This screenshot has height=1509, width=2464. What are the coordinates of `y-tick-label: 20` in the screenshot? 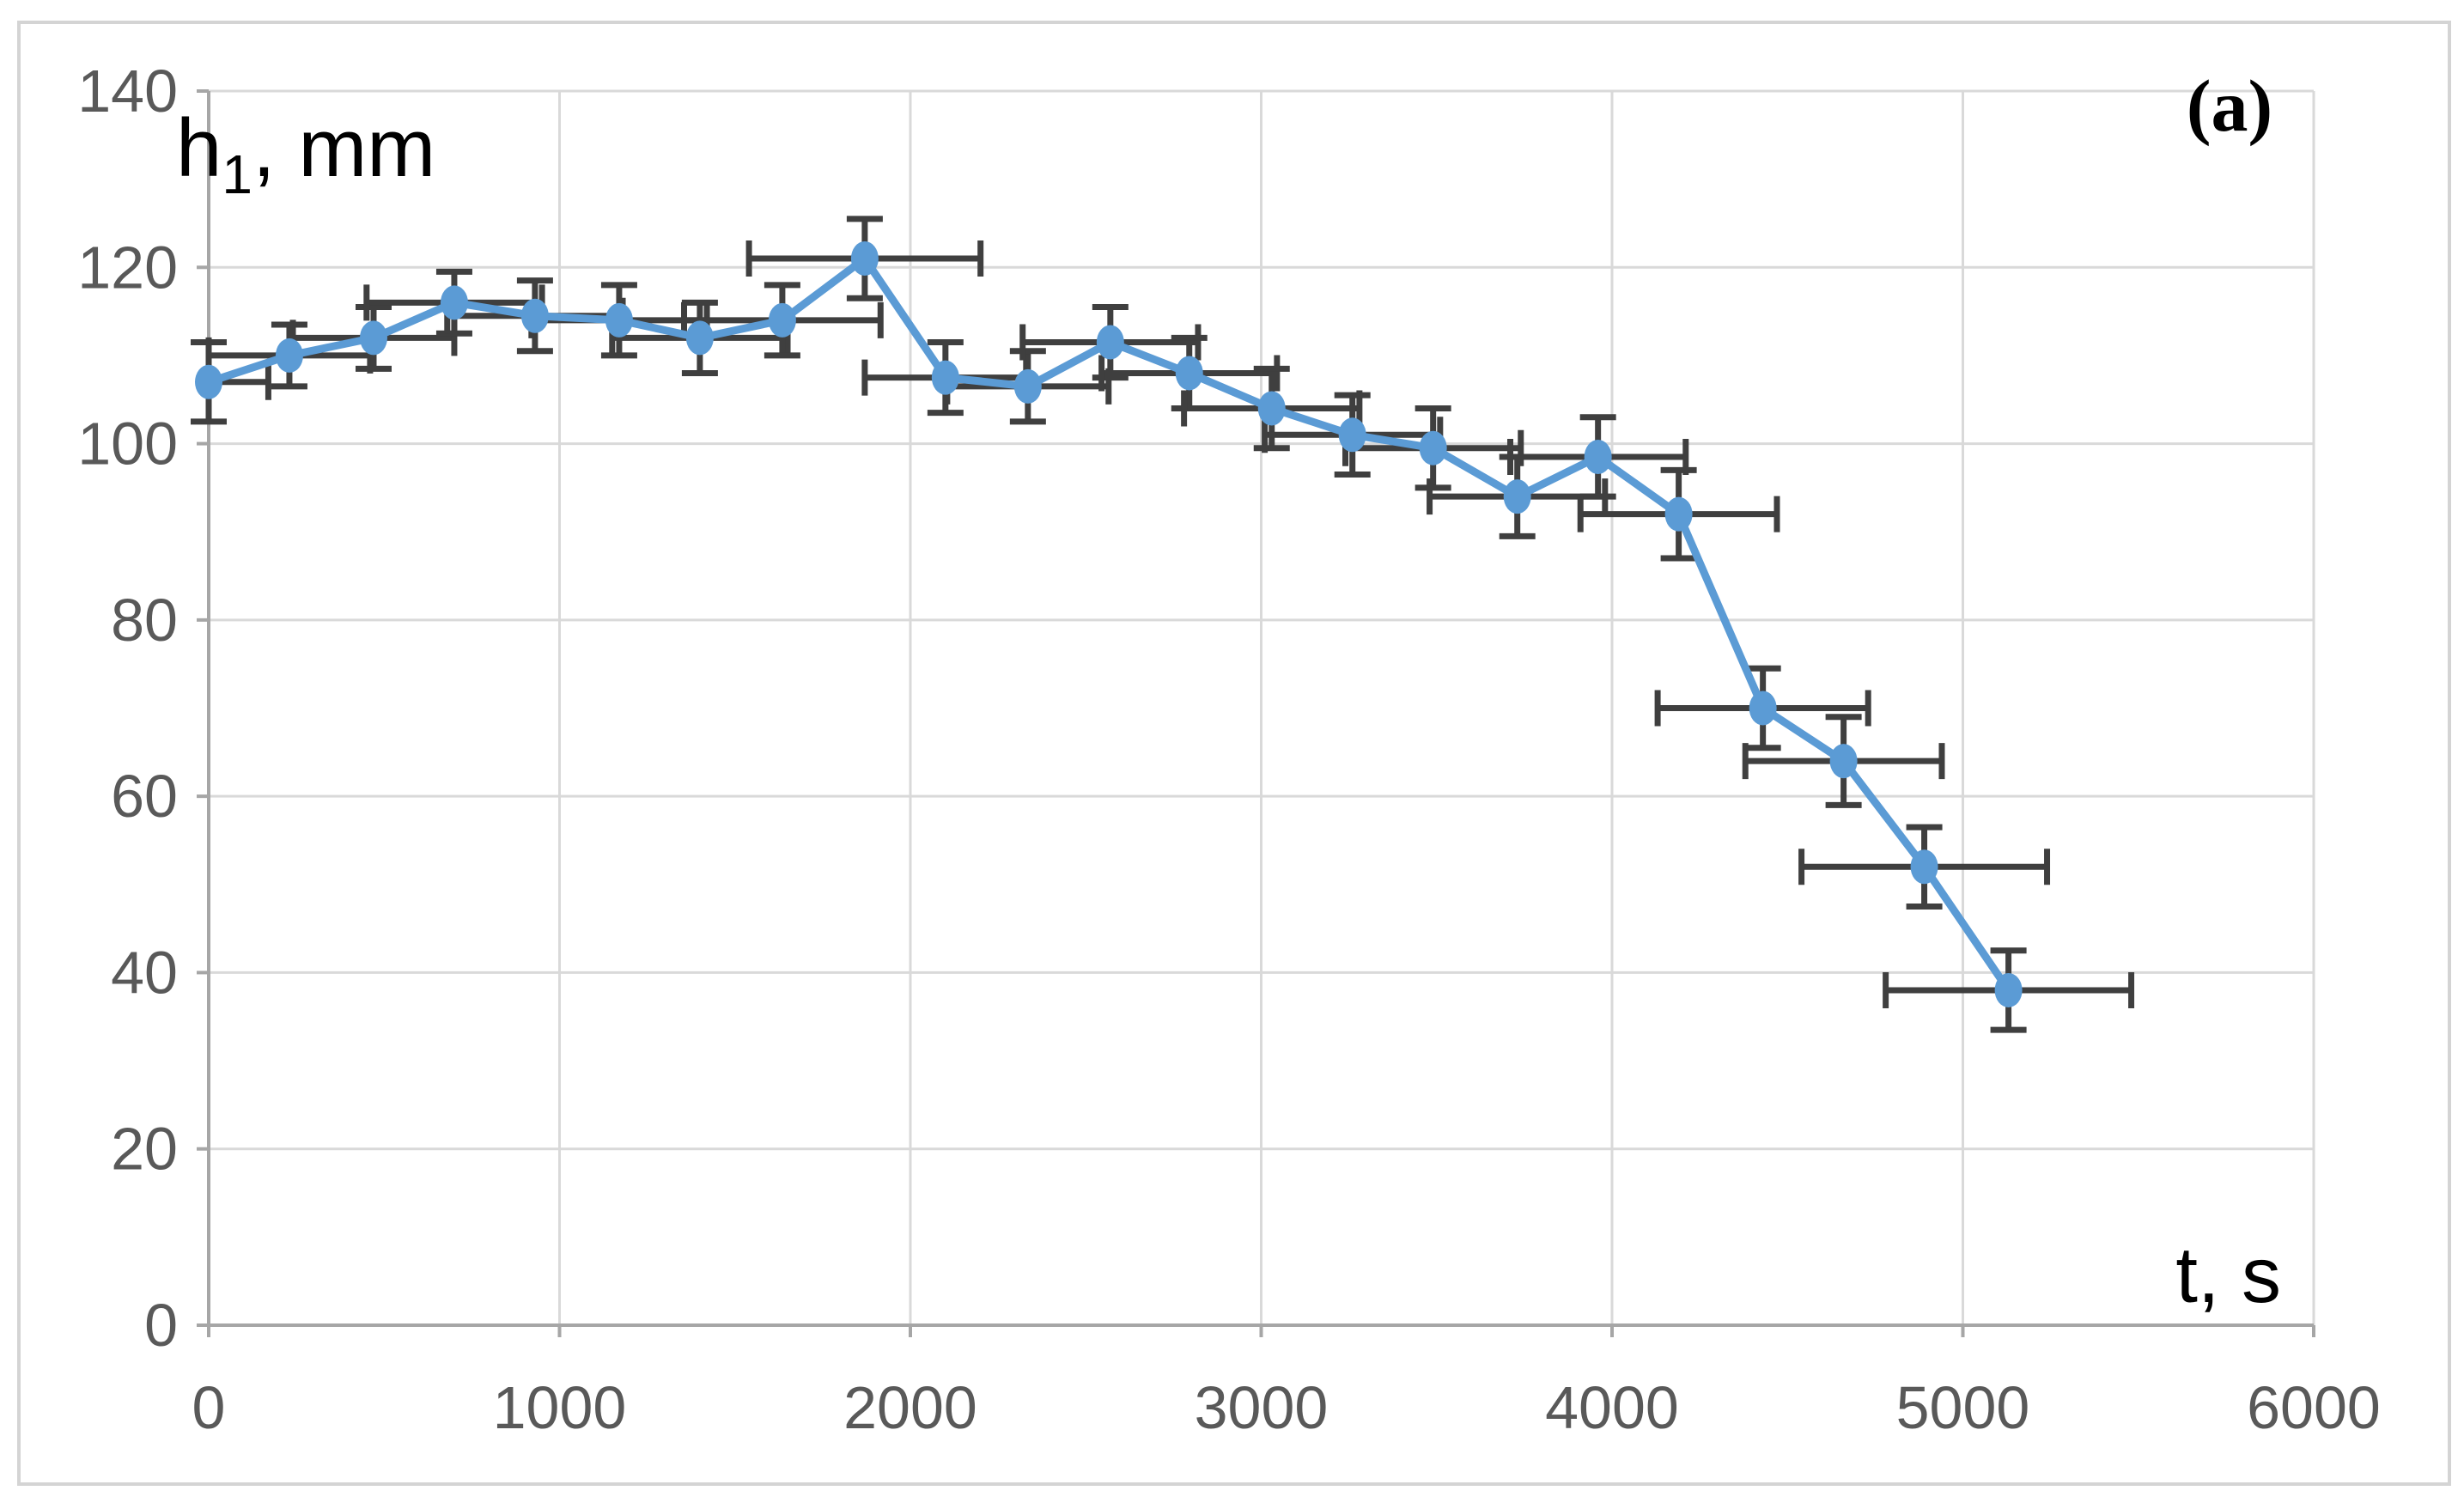 It's located at (145, 1149).